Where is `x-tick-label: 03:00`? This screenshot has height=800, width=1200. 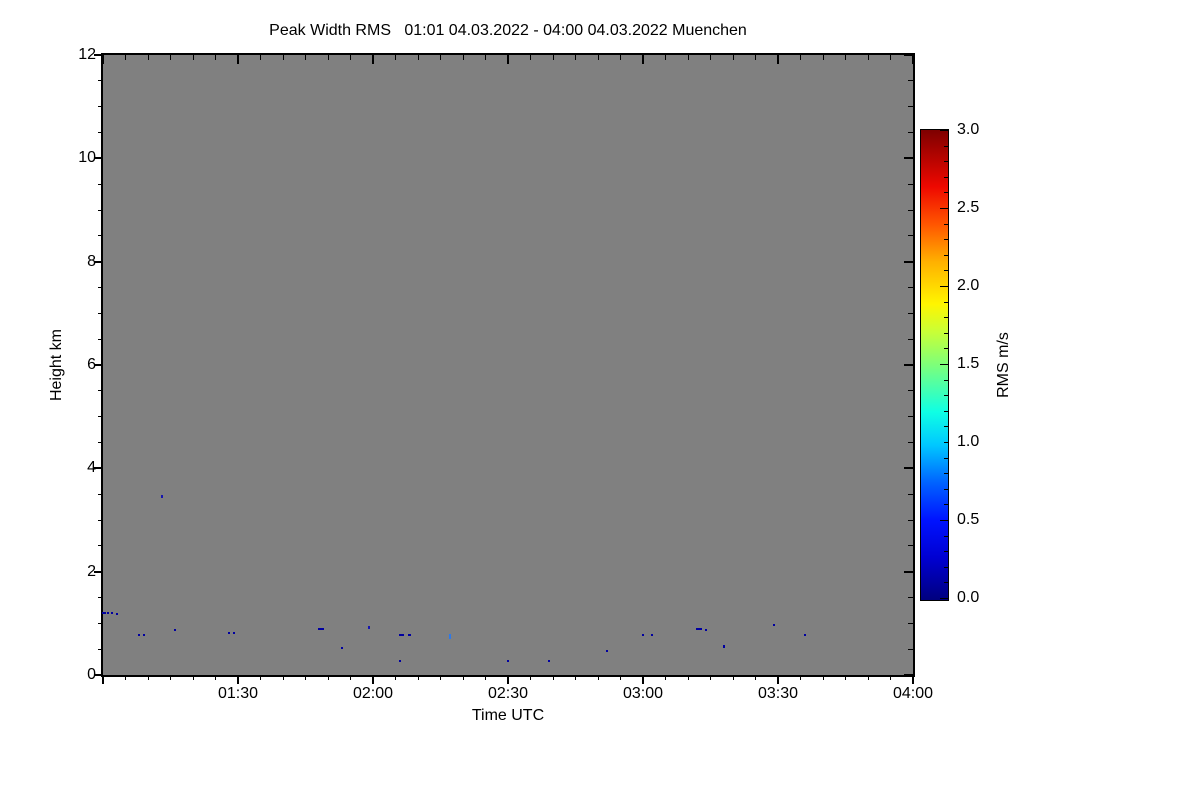 x-tick-label: 03:00 is located at coordinates (643, 693).